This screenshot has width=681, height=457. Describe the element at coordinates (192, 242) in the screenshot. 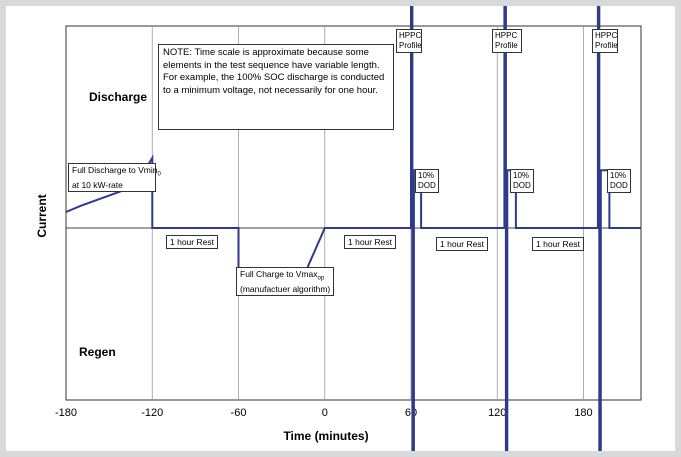

I see `rest-label-1: 1 hour Rest` at that location.